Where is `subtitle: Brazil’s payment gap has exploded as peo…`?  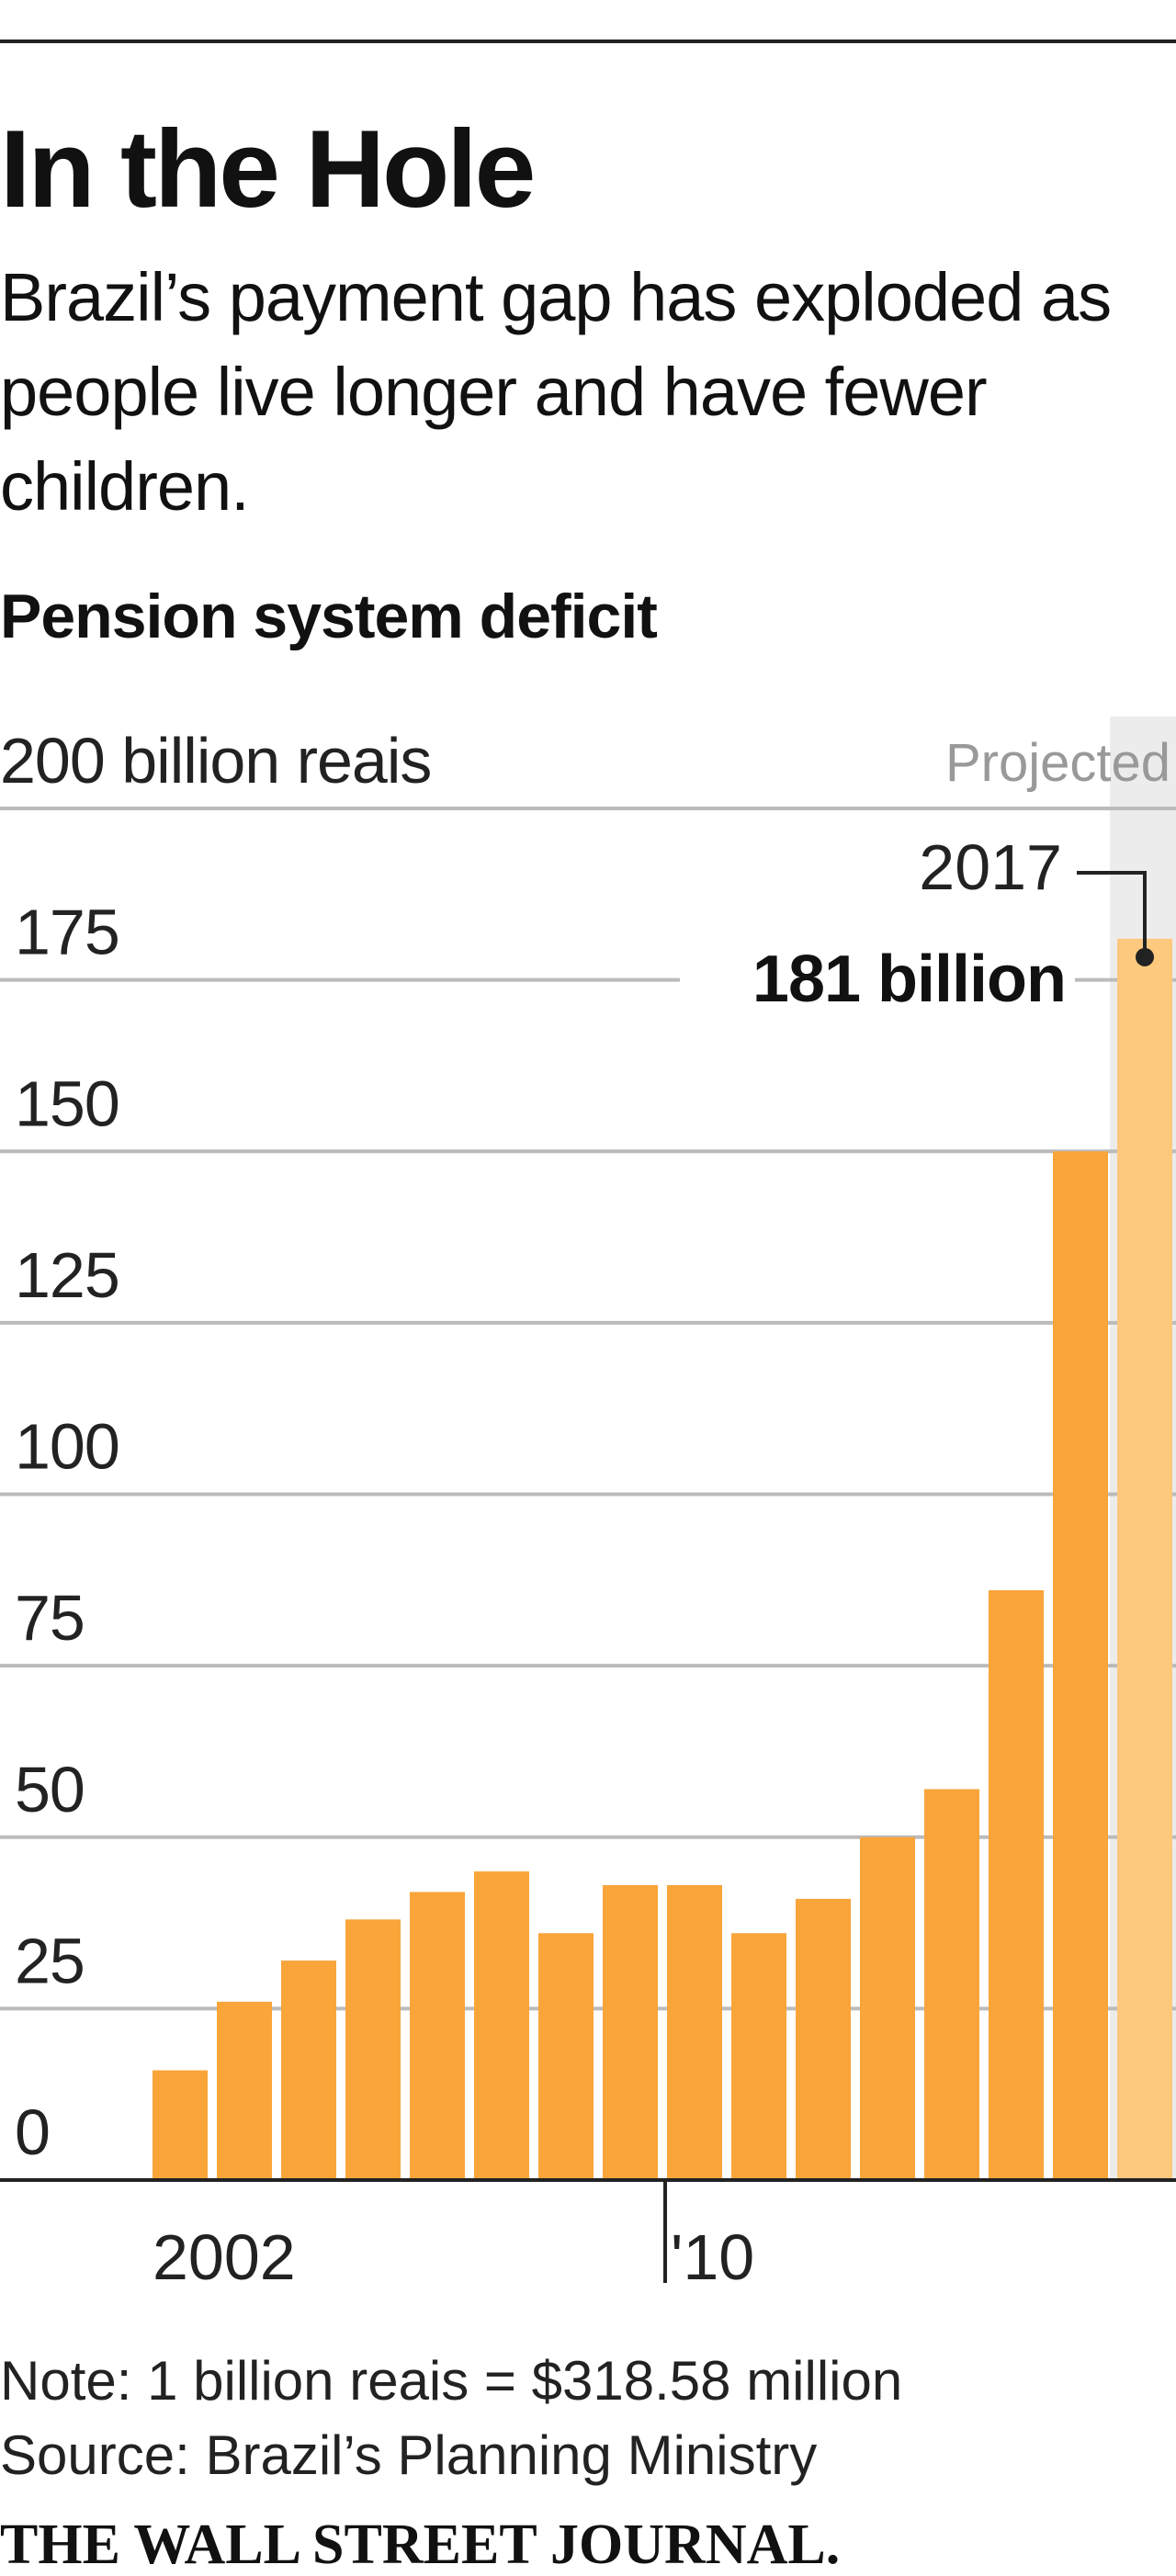 subtitle: Brazil’s payment gap has exploded as peo… is located at coordinates (556, 392).